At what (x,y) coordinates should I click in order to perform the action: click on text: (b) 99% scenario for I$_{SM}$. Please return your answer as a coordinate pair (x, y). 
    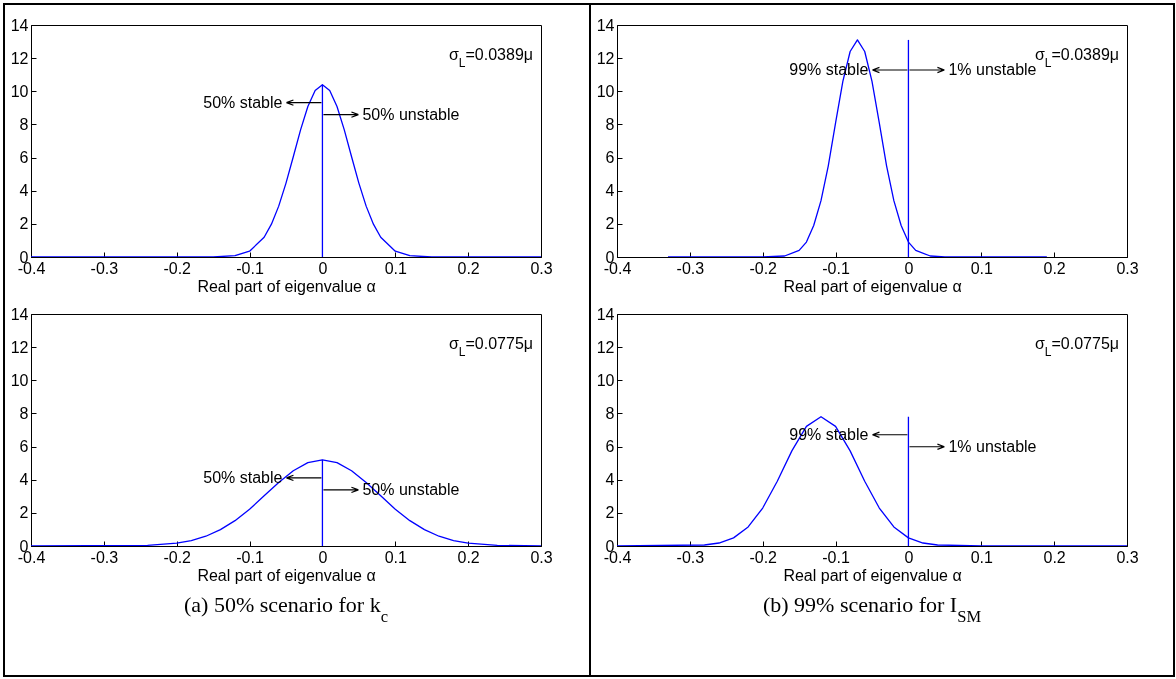
    Looking at the image, I should click on (872, 609).